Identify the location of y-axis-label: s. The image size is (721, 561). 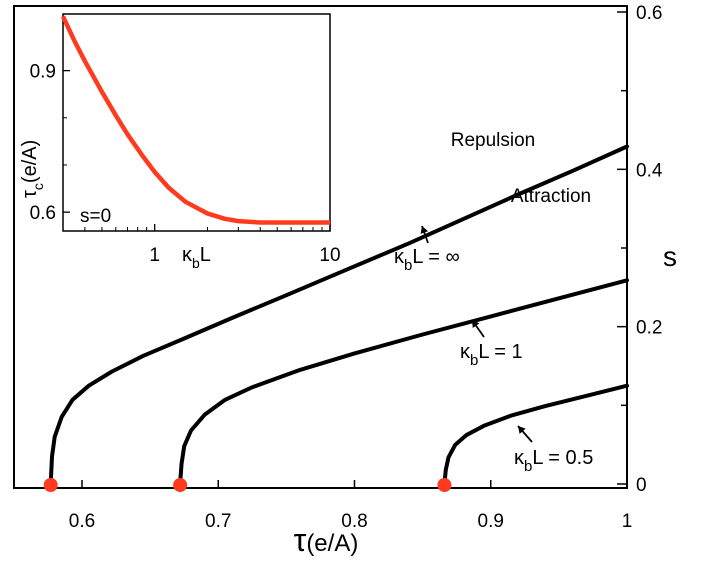
(670, 256).